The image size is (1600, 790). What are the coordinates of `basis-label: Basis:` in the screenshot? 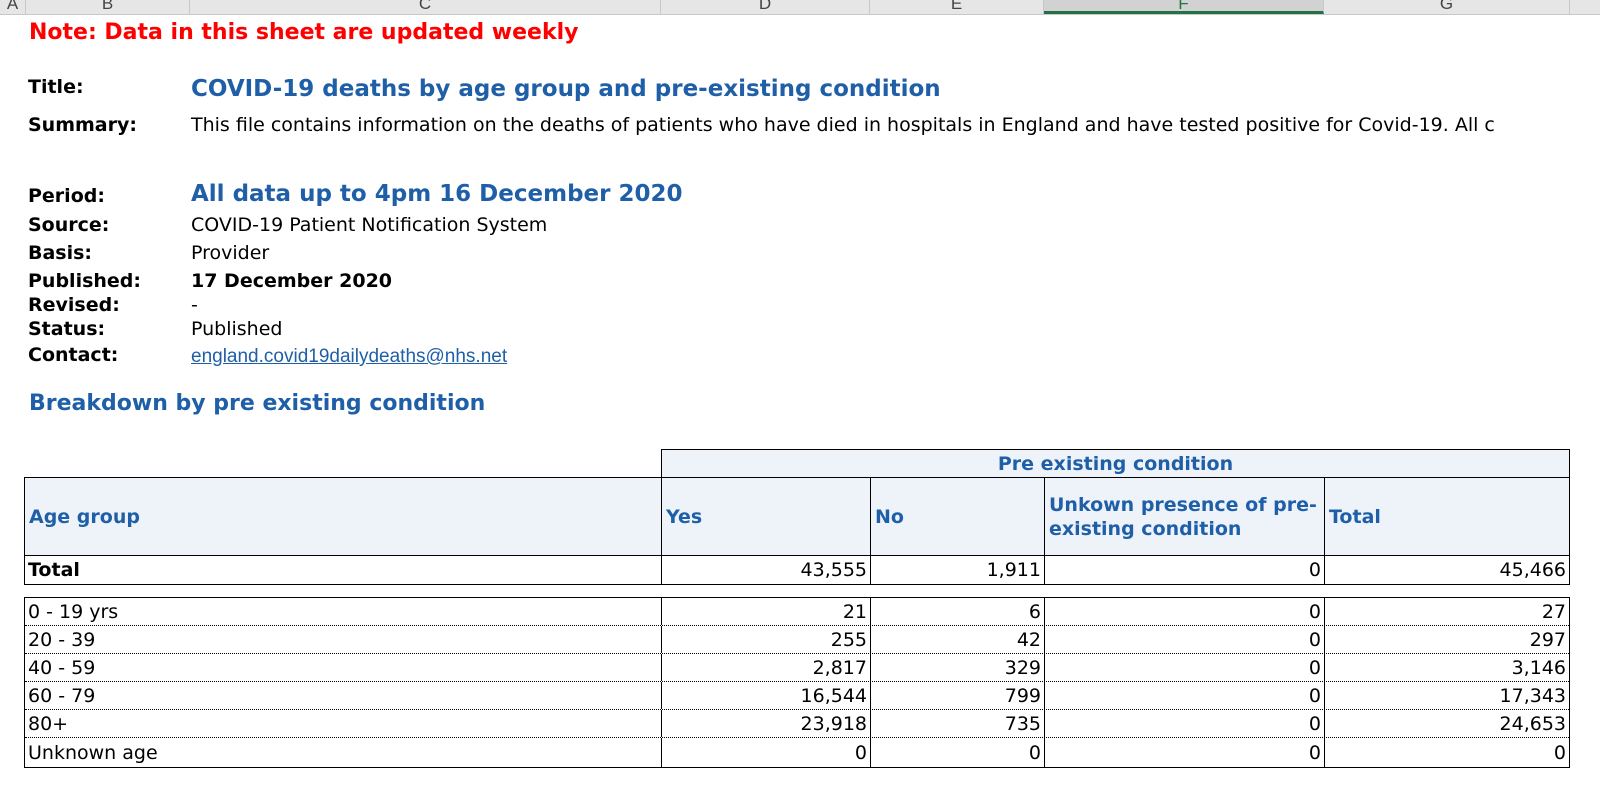 It's located at (60, 253).